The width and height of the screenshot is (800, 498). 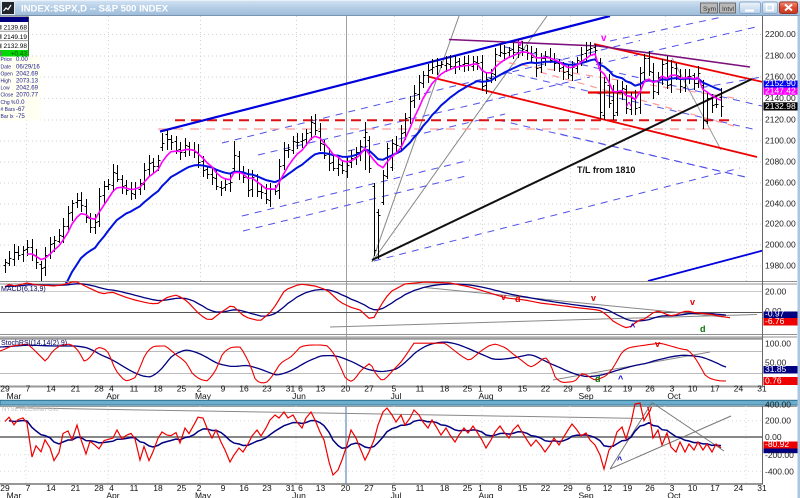 I want to click on svg-text: 2060.00, so click(x=780, y=182).